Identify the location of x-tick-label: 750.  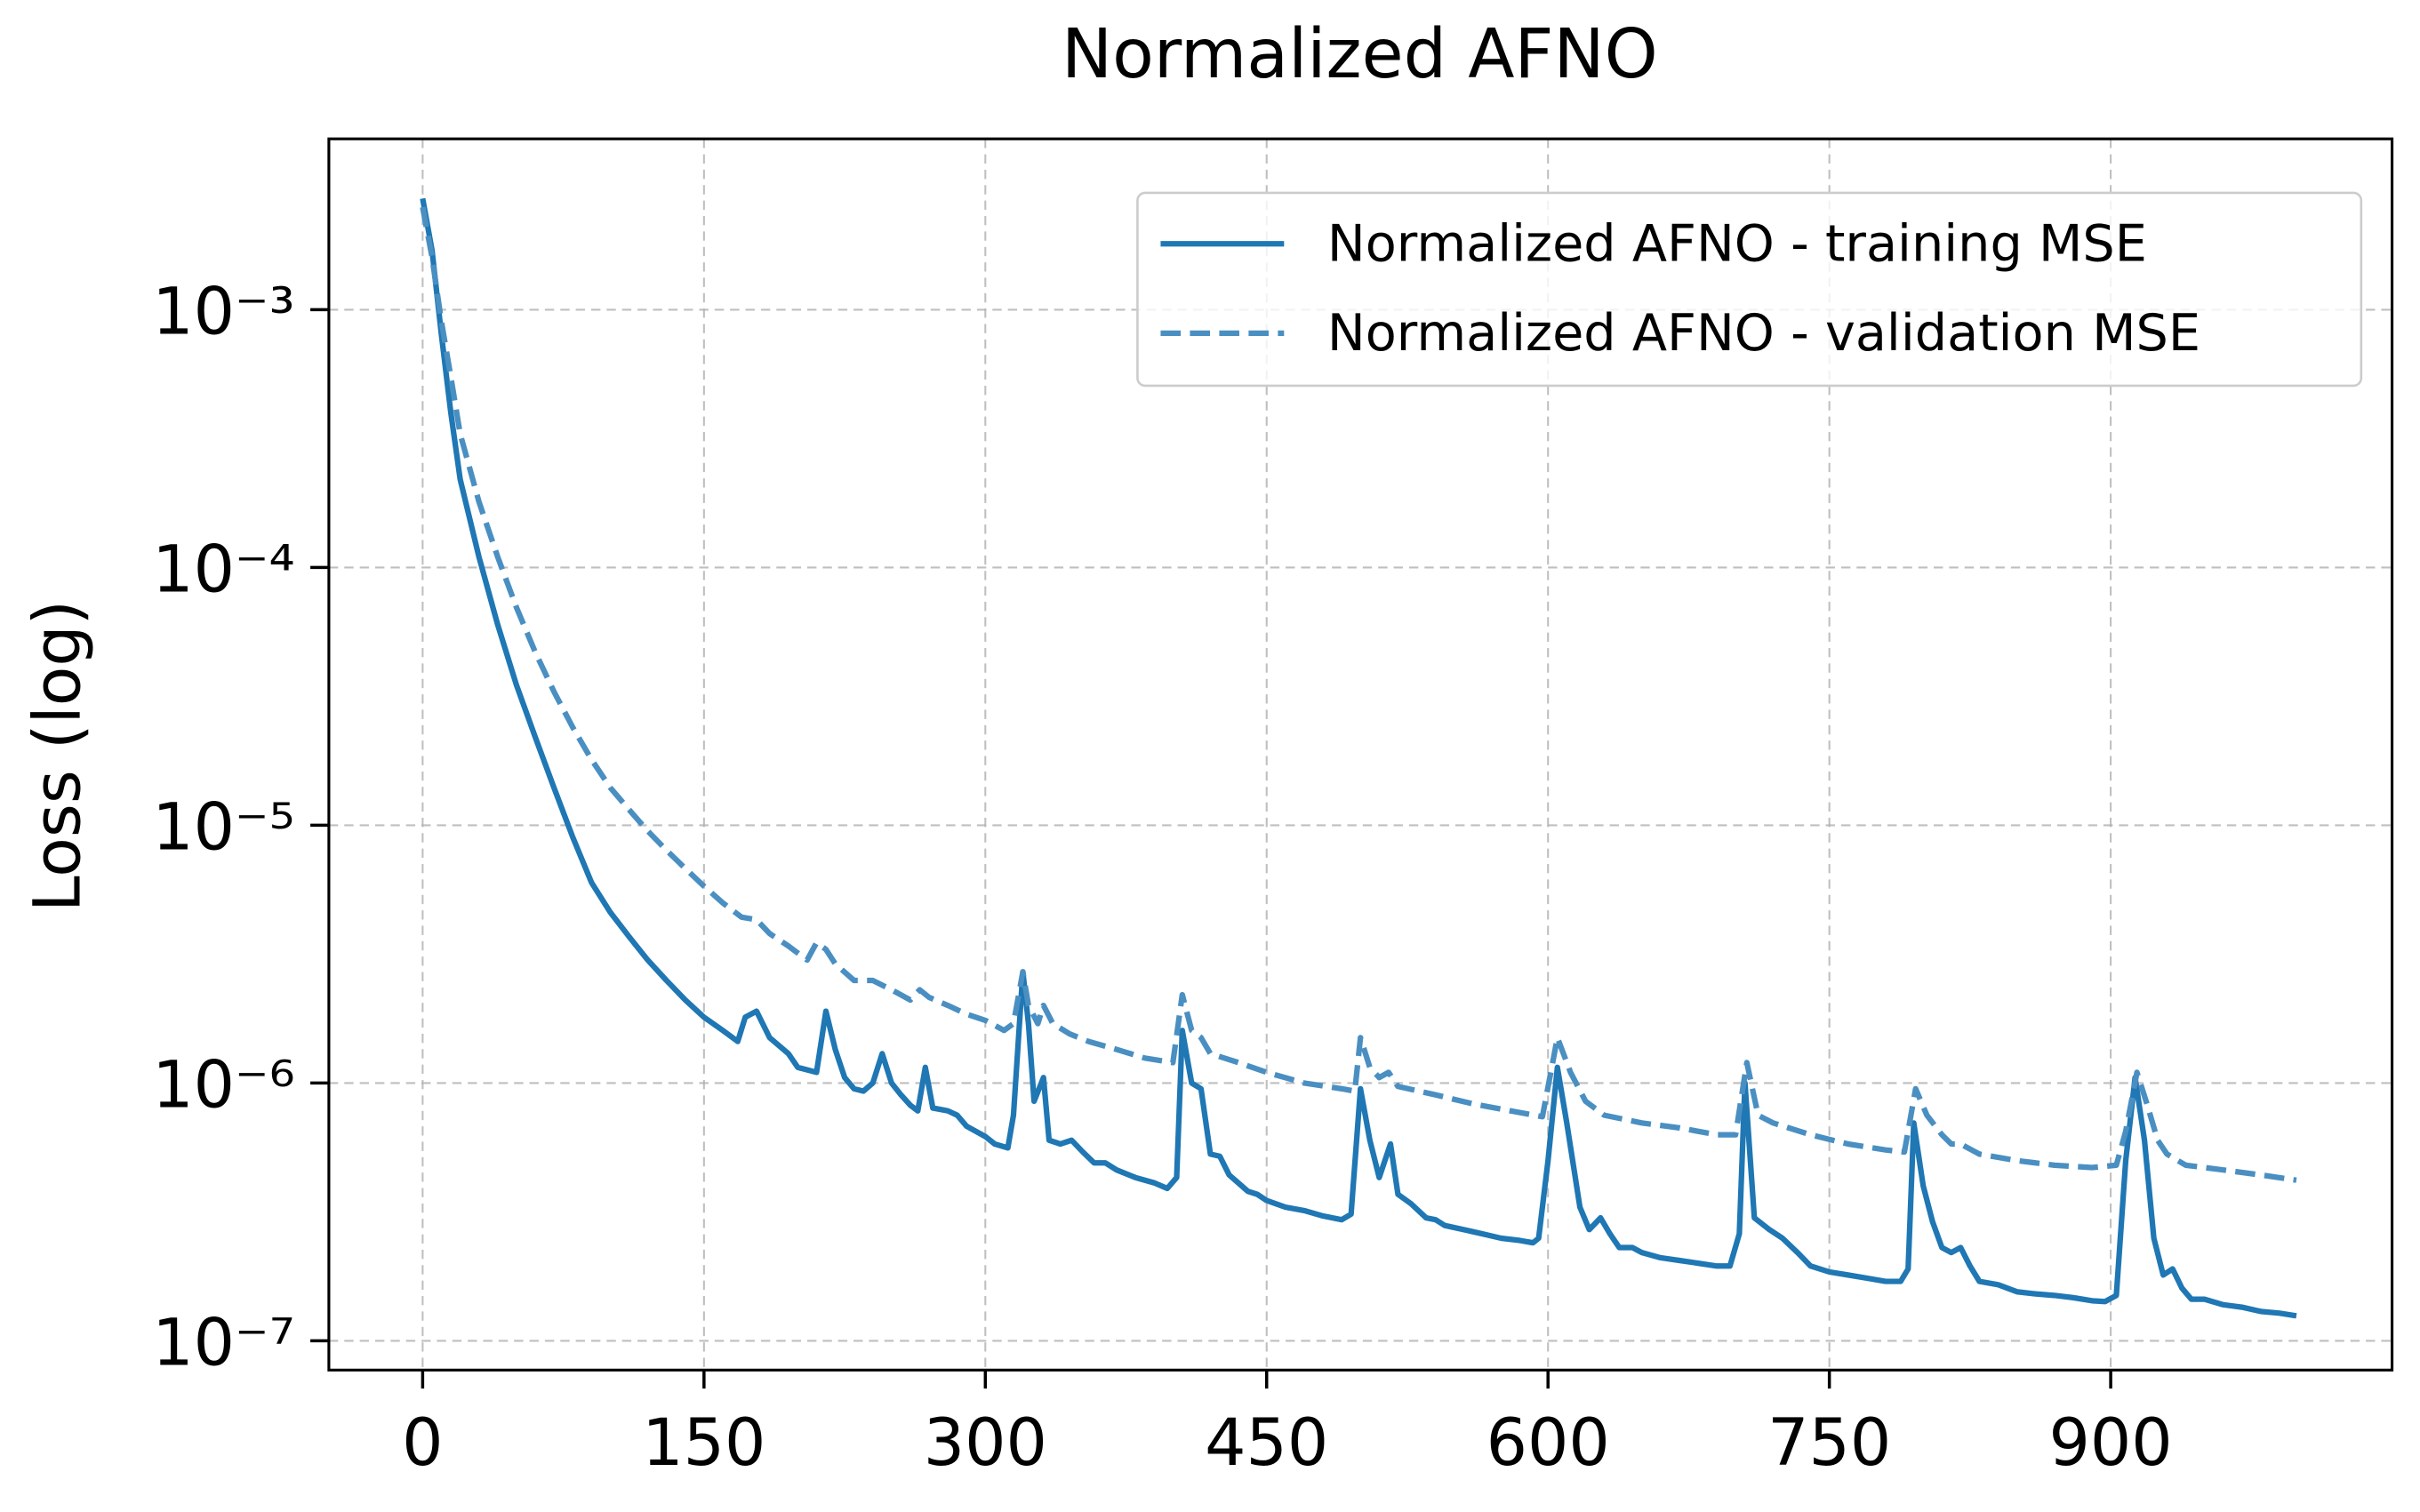
(1829, 1443).